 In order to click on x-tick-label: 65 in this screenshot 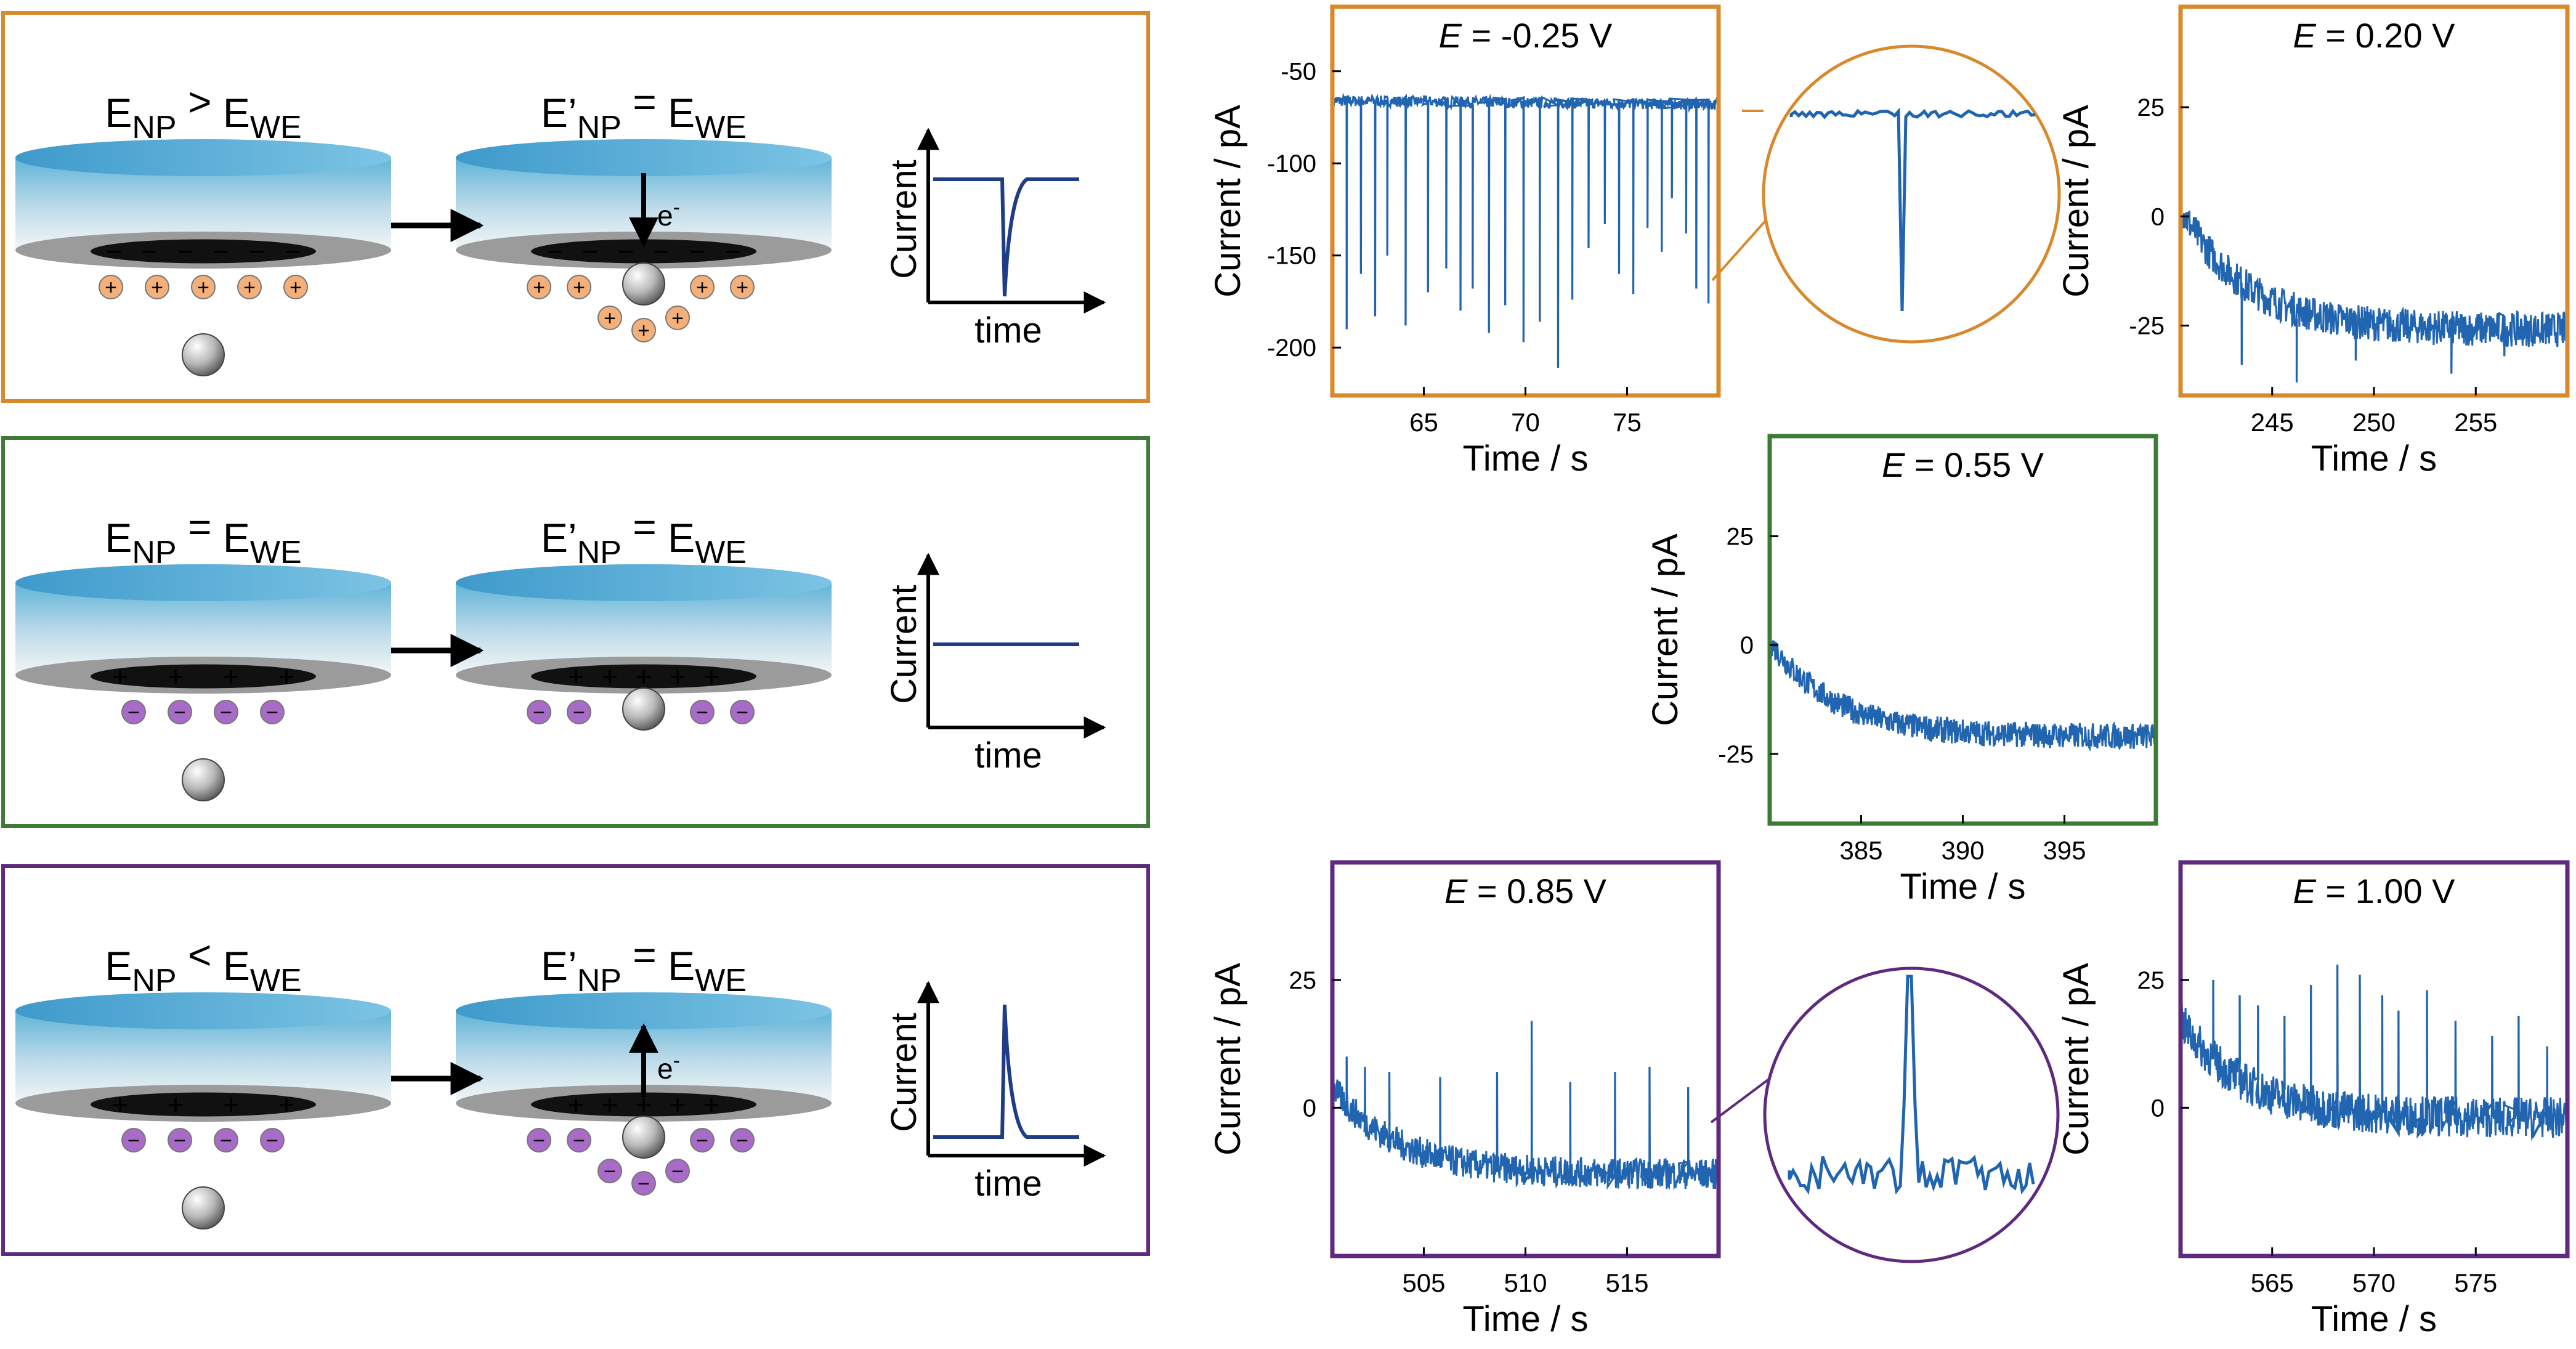, I will do `click(1423, 422)`.